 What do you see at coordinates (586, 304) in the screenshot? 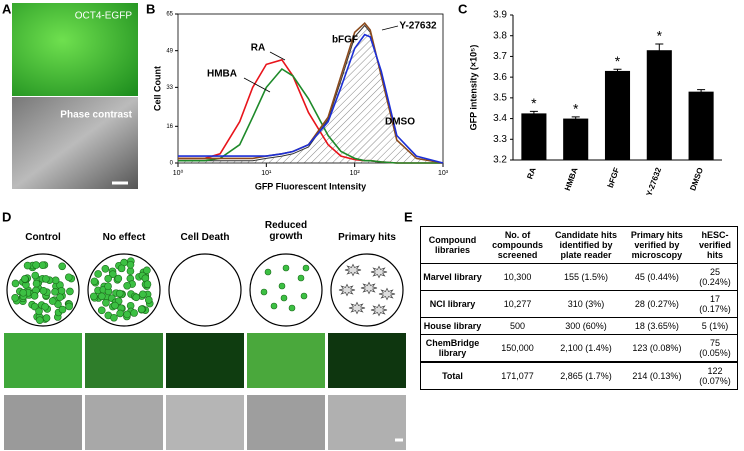
I see `table-cell: 310 (3%)` at bounding box center [586, 304].